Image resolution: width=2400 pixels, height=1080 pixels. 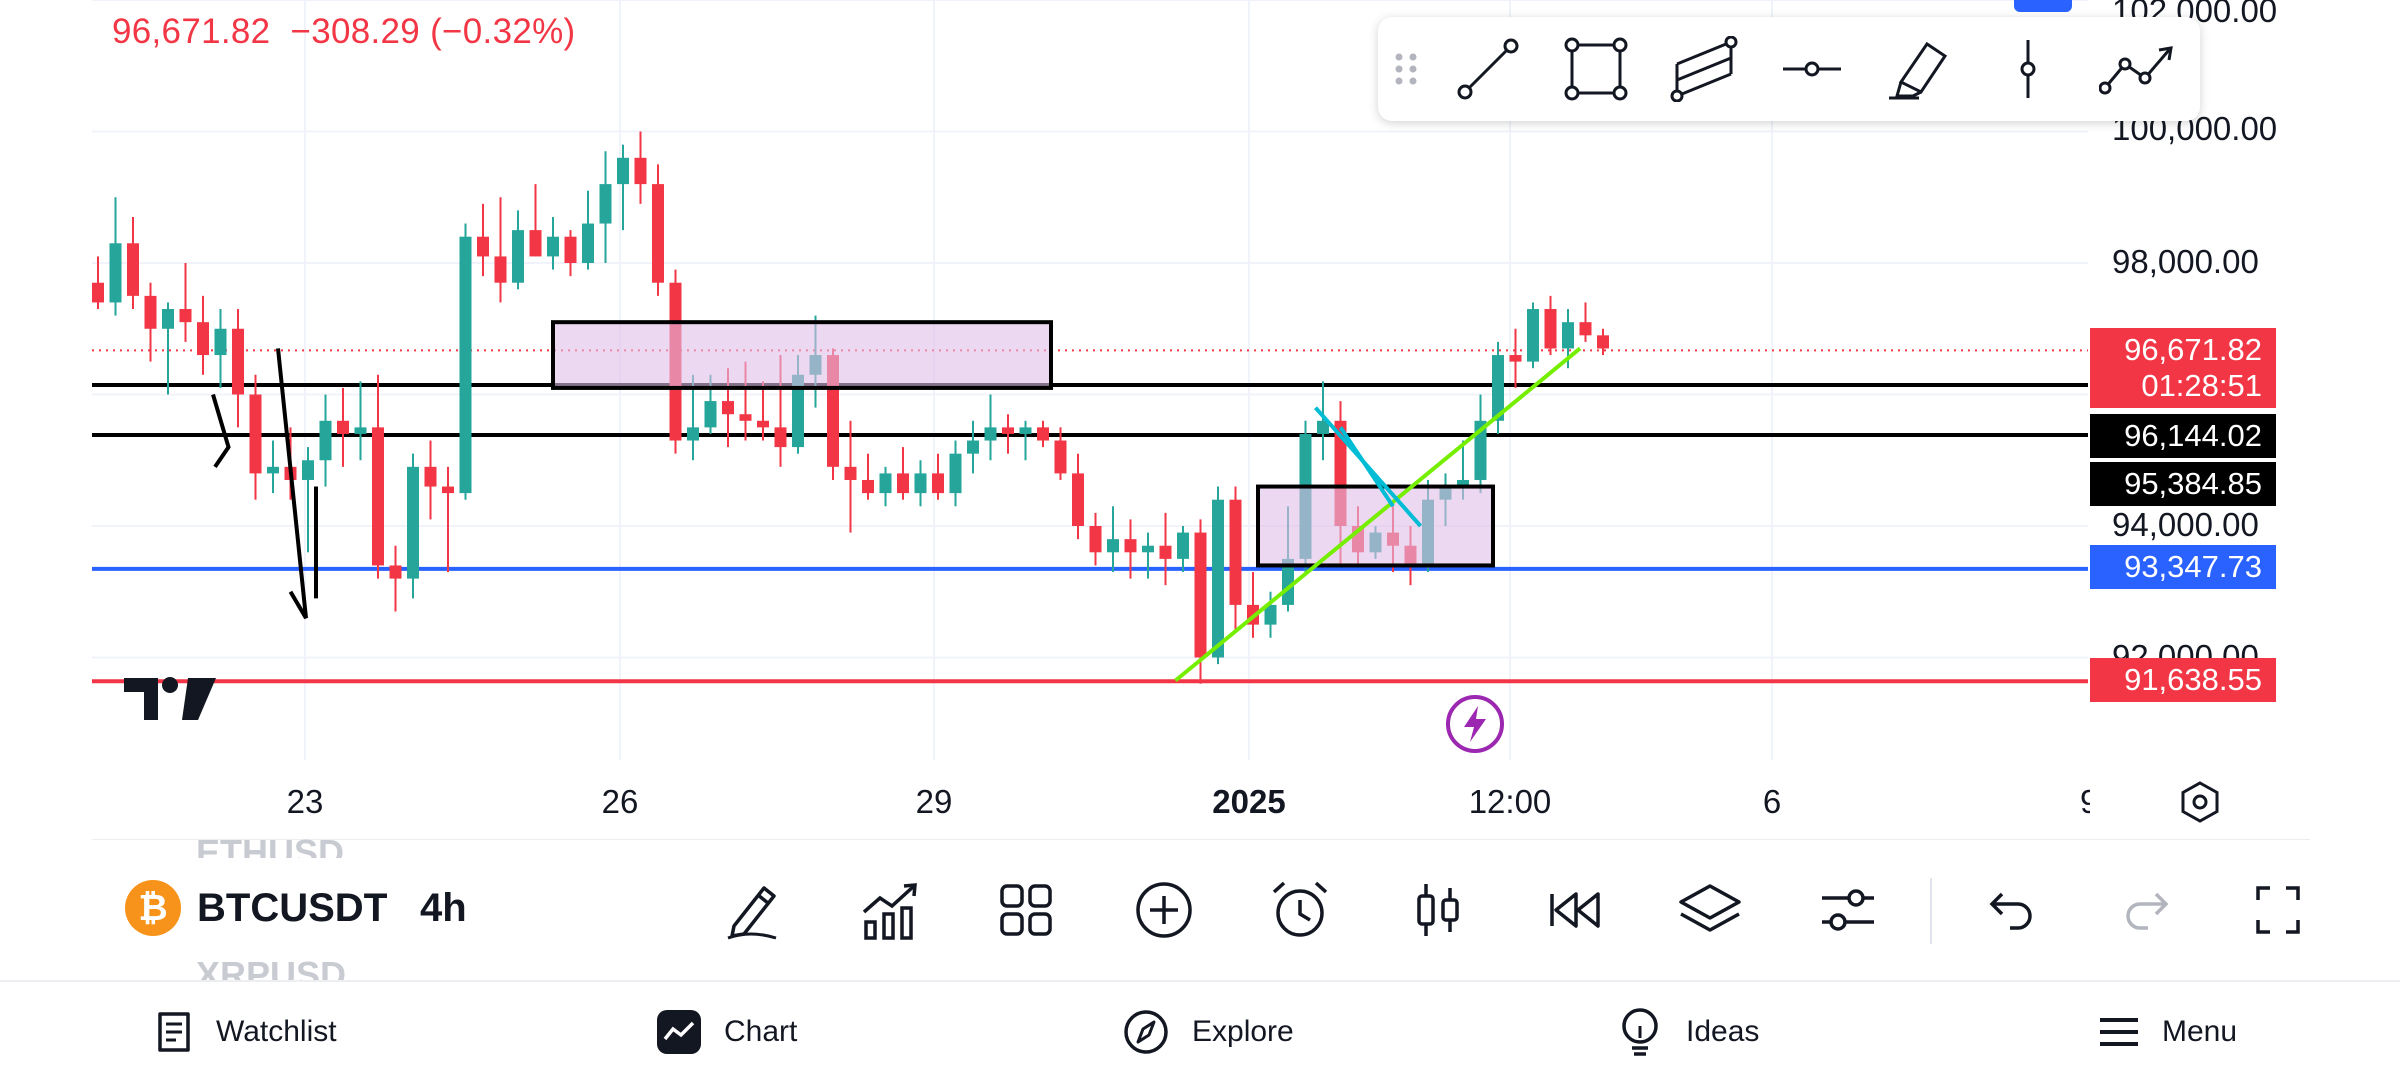 I want to click on last-price-tag: 96,671.82 01:28:51, so click(x=2183, y=368).